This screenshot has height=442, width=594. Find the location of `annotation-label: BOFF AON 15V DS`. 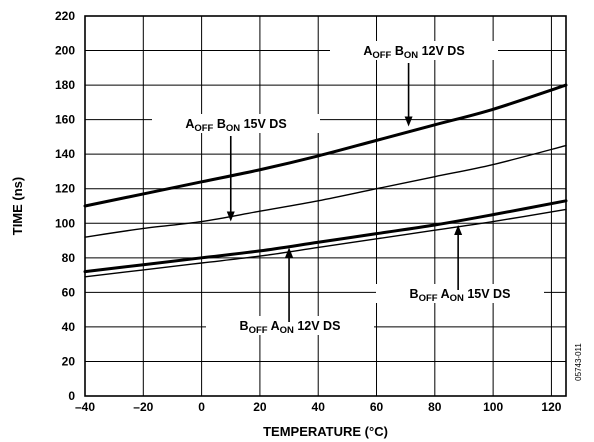

annotation-label: BOFF AON 15V DS is located at coordinates (460, 295).